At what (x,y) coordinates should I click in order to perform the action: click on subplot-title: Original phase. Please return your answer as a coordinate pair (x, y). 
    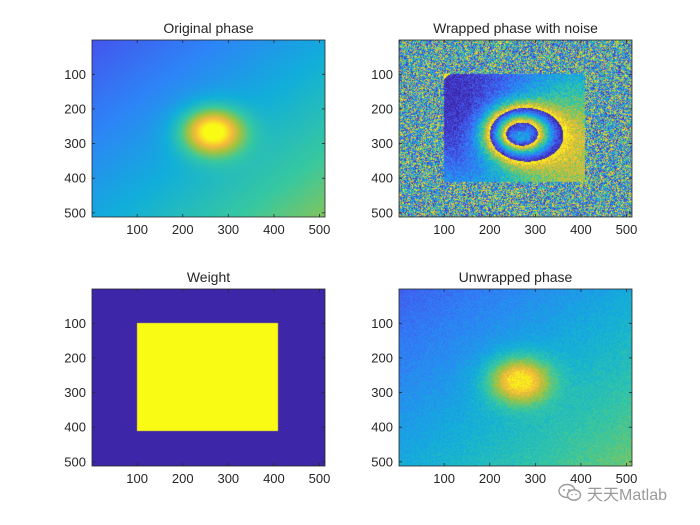
    Looking at the image, I should click on (208, 28).